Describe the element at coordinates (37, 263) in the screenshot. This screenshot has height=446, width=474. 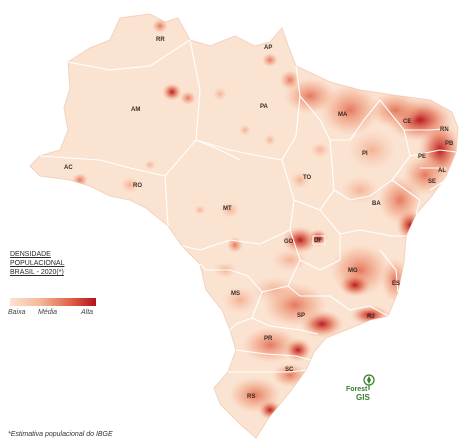
I see `legend-title-line: POPULACIONAL` at that location.